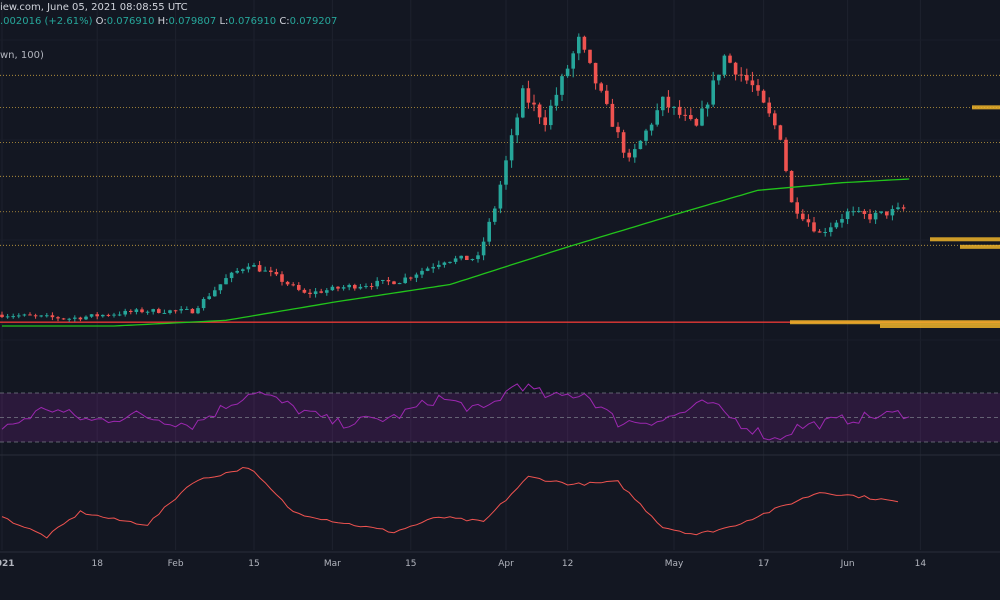 The width and height of the screenshot is (1000, 600). I want to click on x-tick-label-5: 15, so click(410, 564).